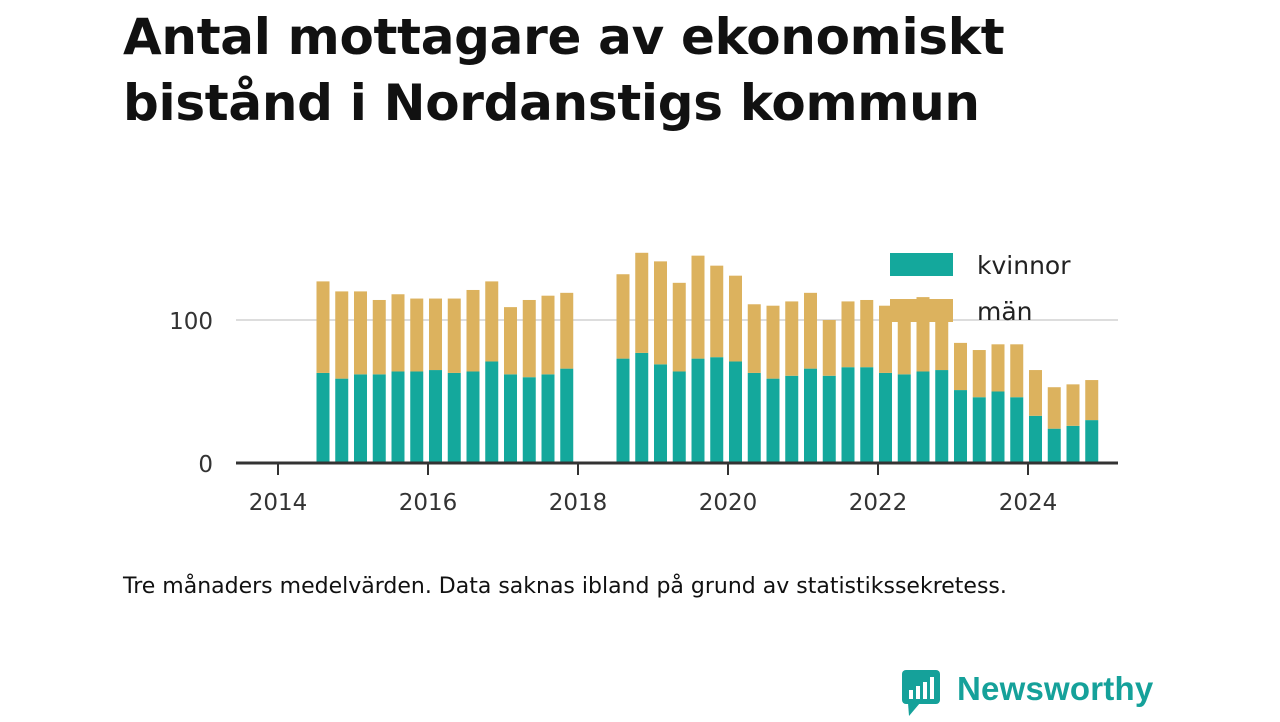 The height and width of the screenshot is (722, 1280). I want to click on x-tick-label: 2016, so click(428, 503).